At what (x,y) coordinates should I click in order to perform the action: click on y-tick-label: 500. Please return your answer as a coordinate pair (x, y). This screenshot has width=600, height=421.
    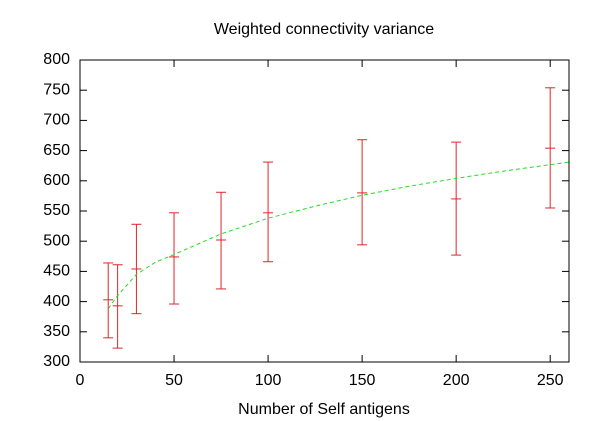
    Looking at the image, I should click on (56, 240).